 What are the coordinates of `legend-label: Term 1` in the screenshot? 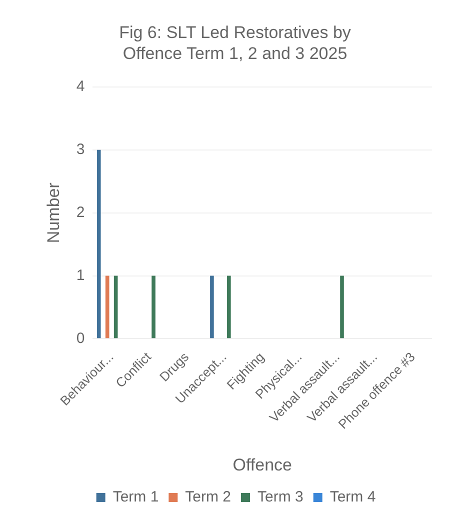 It's located at (135, 497).